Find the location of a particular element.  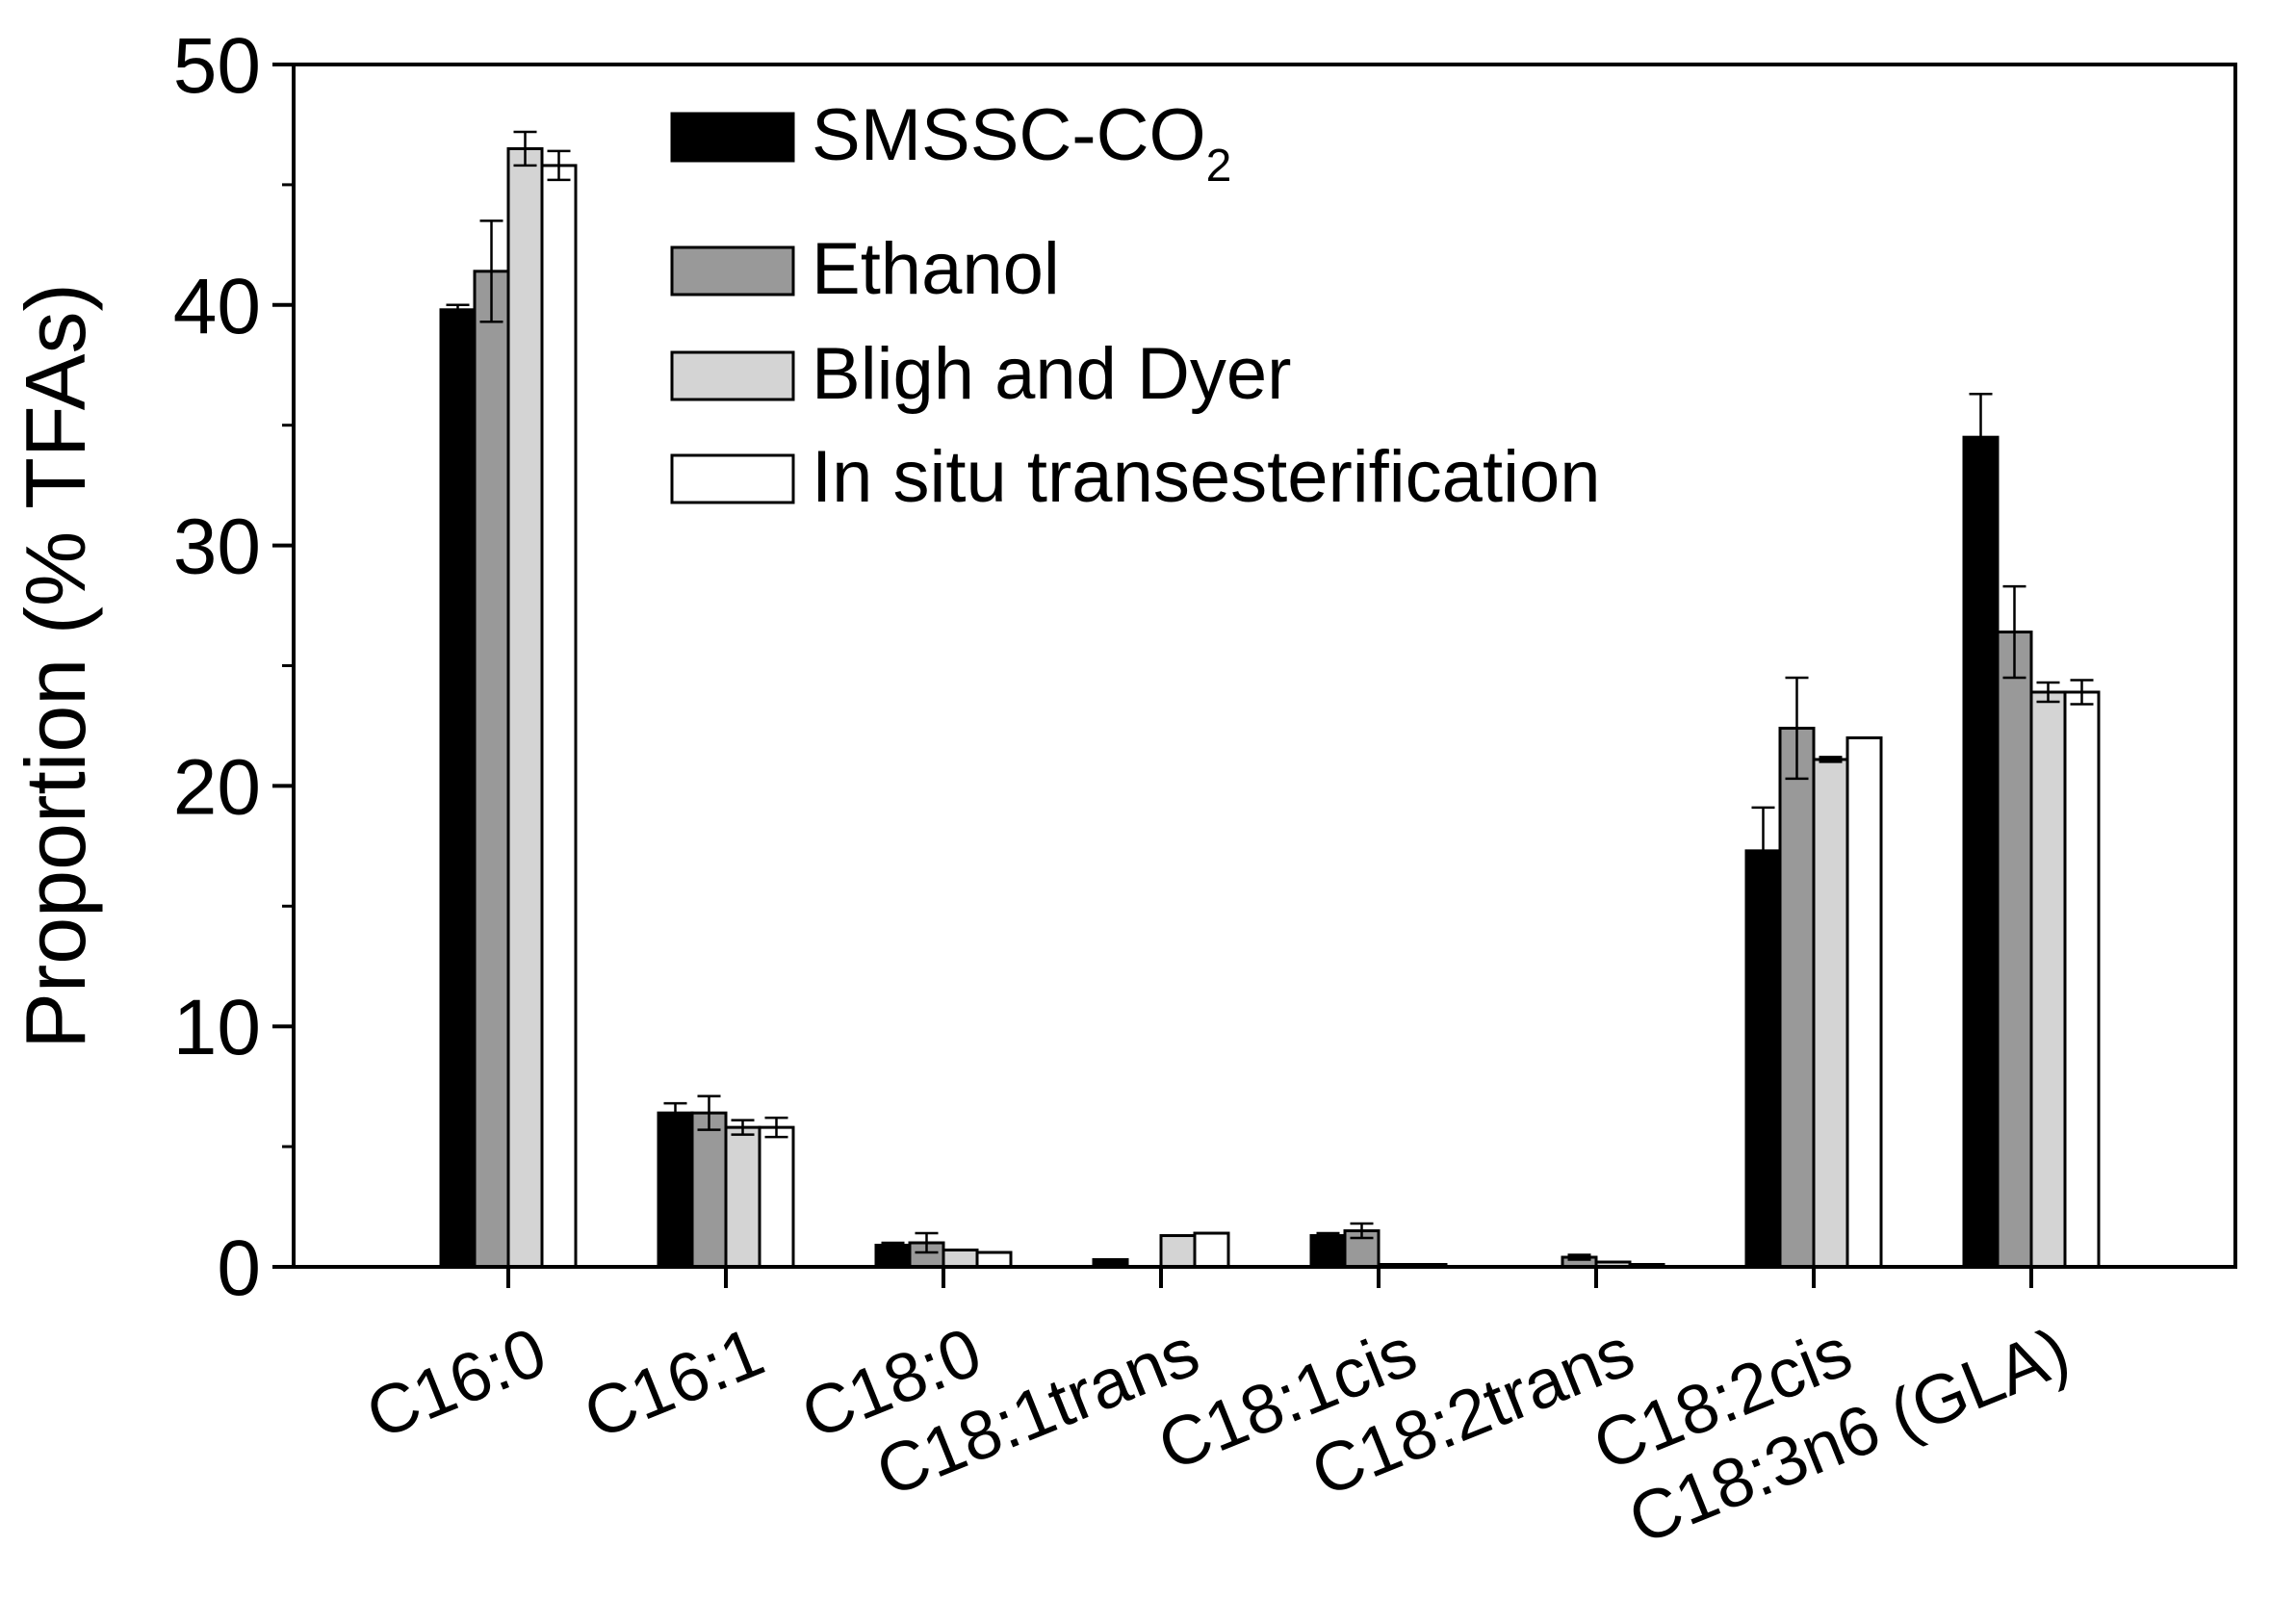

y-tick-label: 20 is located at coordinates (217, 787).